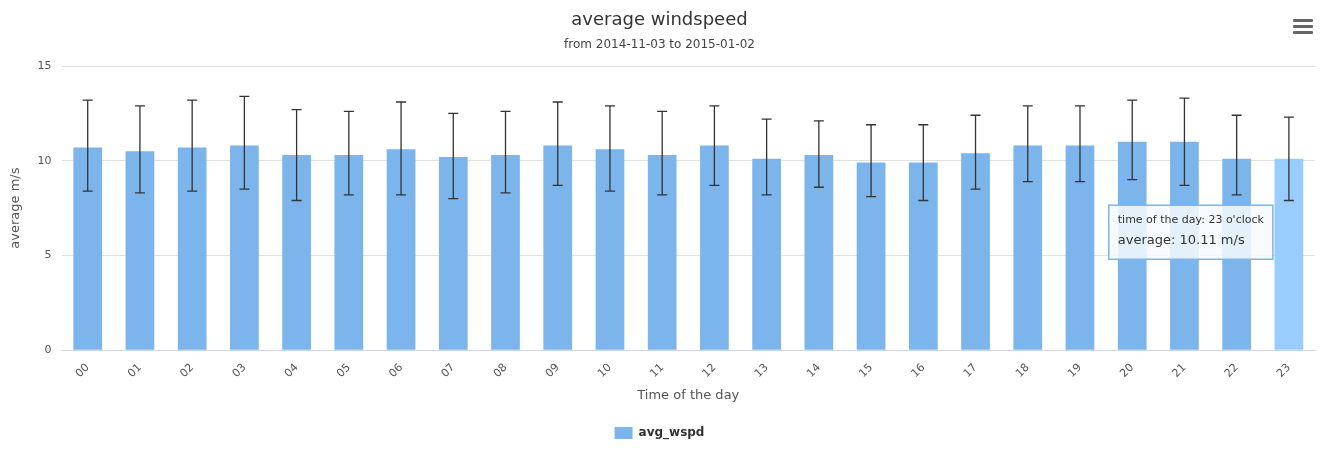  I want to click on x-tick-label: 00, so click(82, 370).